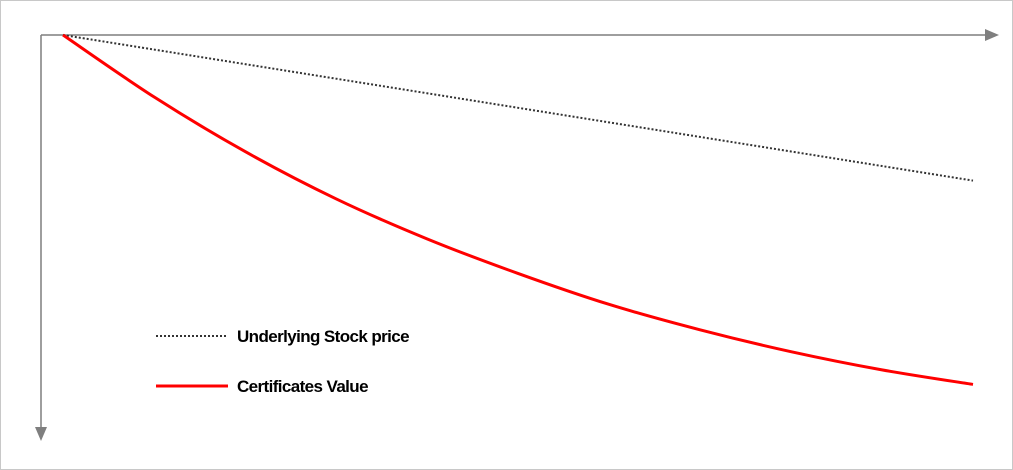  I want to click on legend-item-certificates-value: Certificates Value, so click(262, 386).